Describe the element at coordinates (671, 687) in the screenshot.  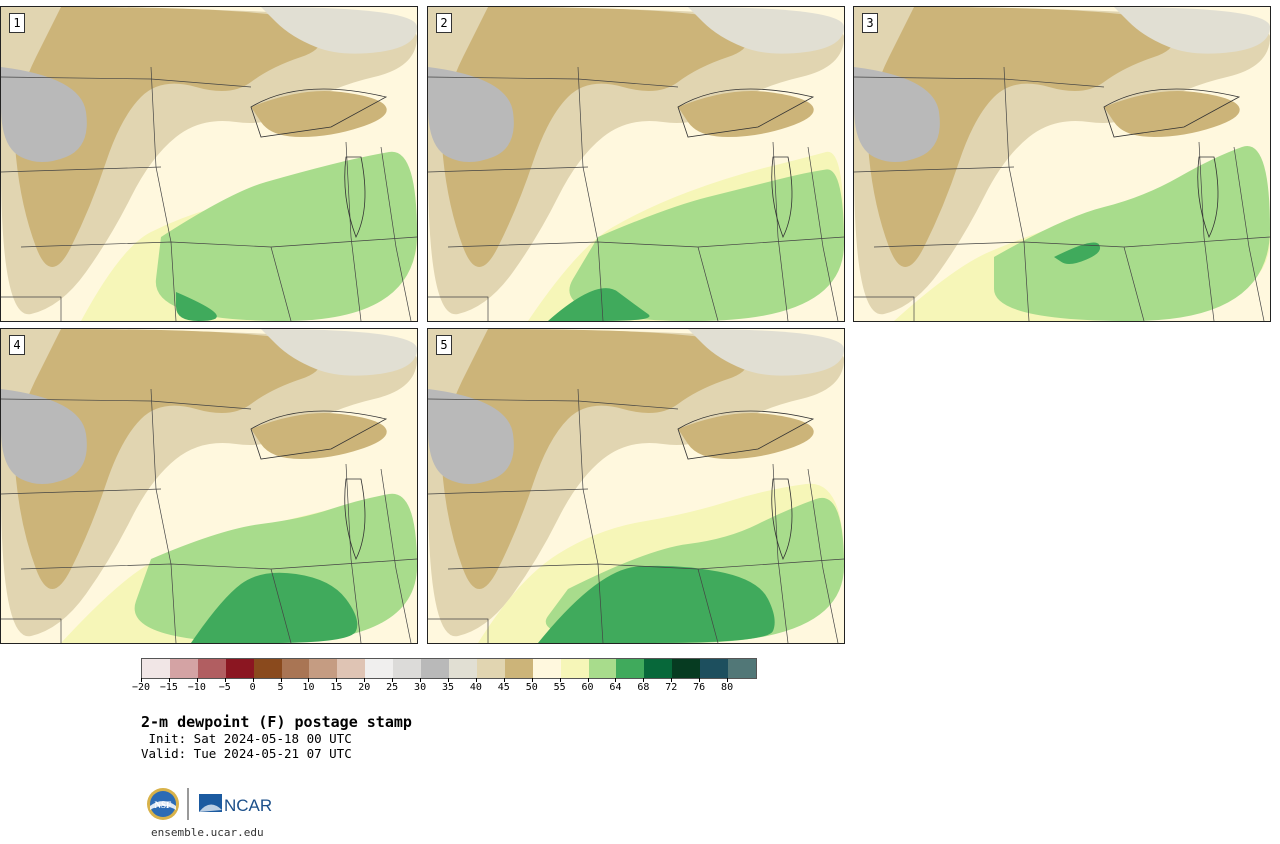
I see `colorbar-tick-label: 72` at that location.